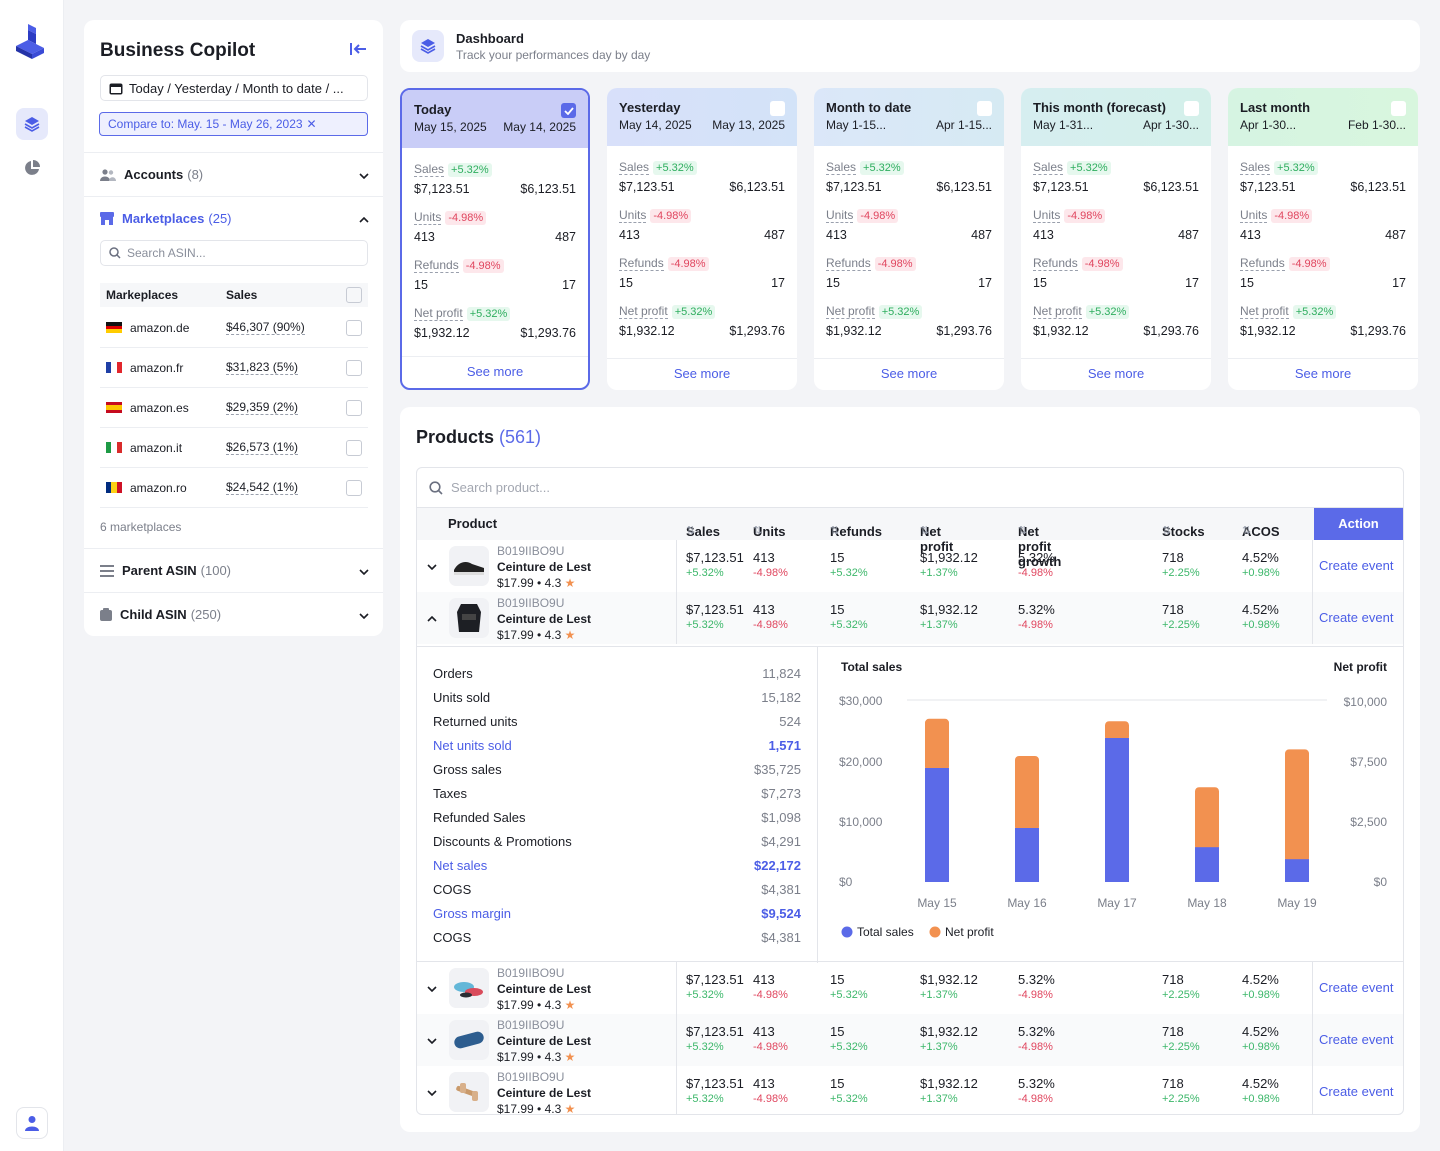 The width and height of the screenshot is (1440, 1151). What do you see at coordinates (311, 124) in the screenshot?
I see `close-icon: ✕` at bounding box center [311, 124].